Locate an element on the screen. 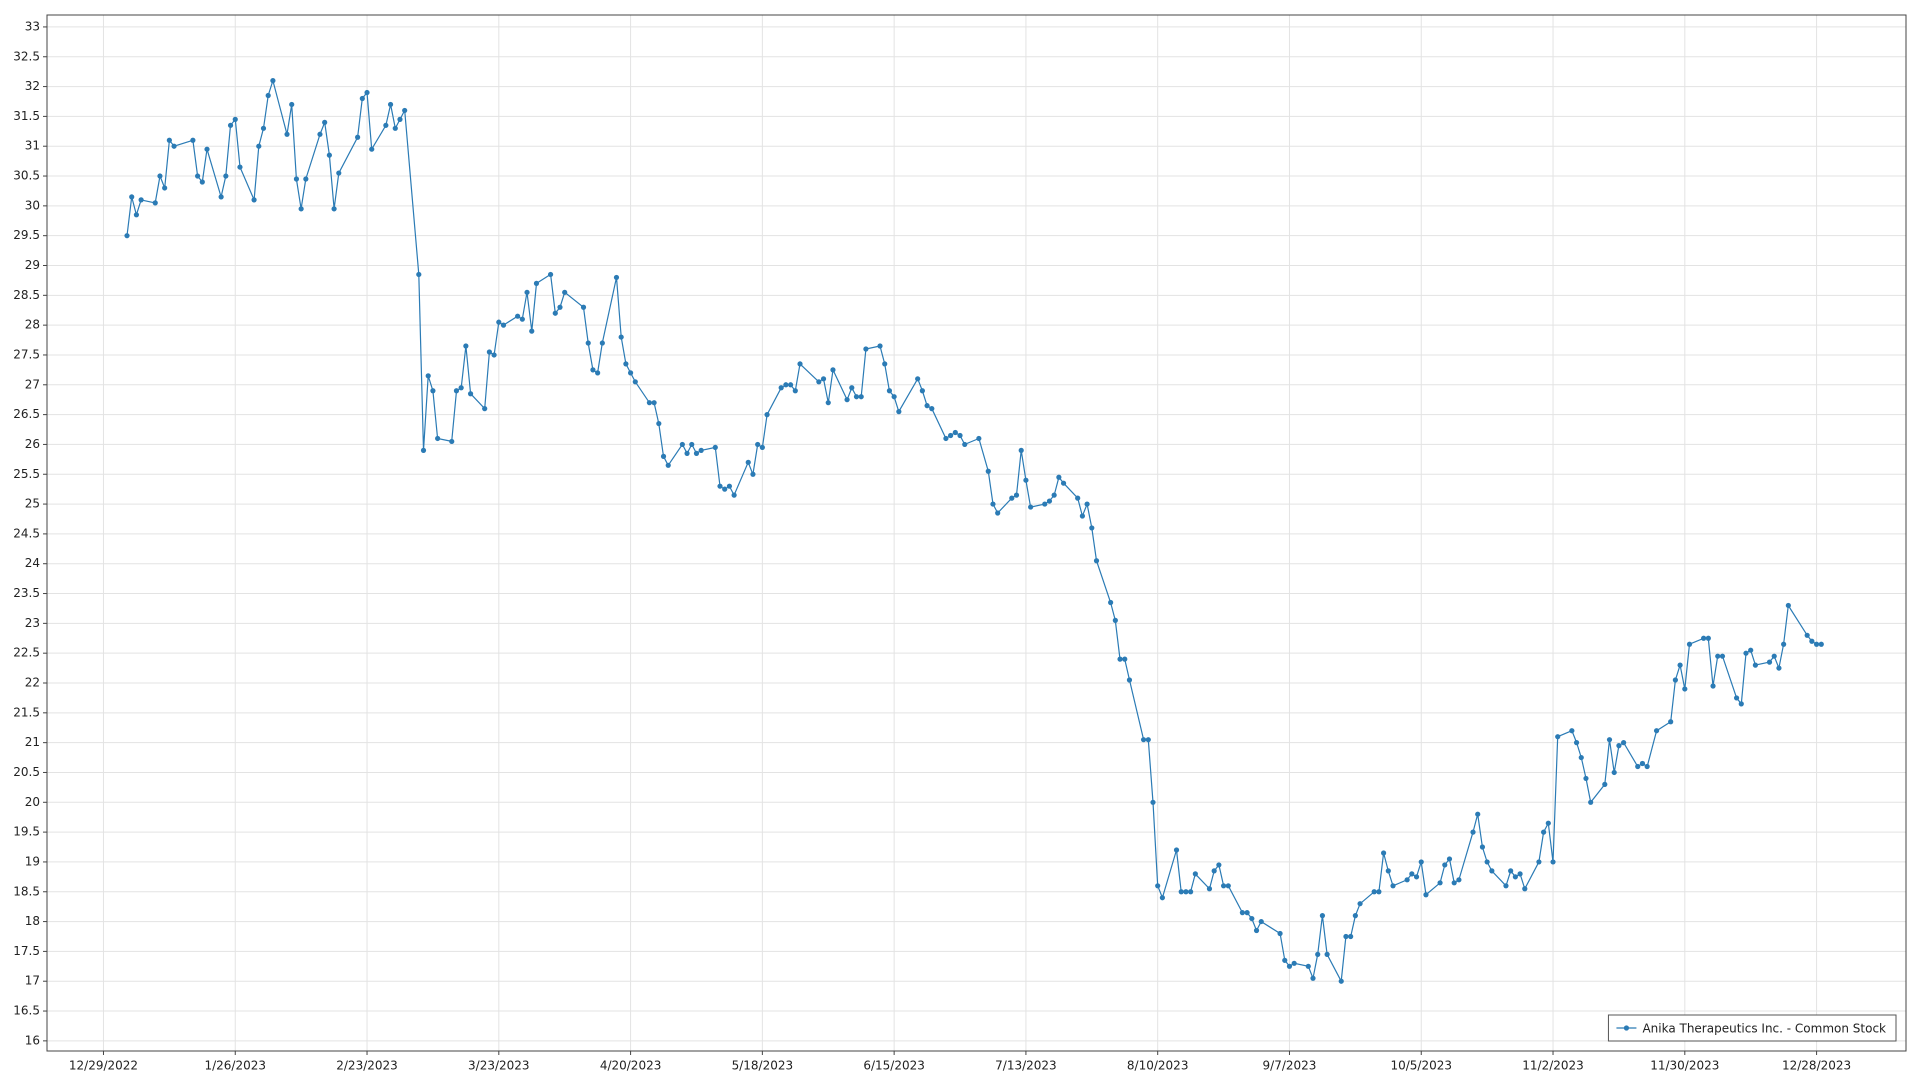 The height and width of the screenshot is (1080, 1920). x-tick-label: 9/7/2023 is located at coordinates (1290, 1066).